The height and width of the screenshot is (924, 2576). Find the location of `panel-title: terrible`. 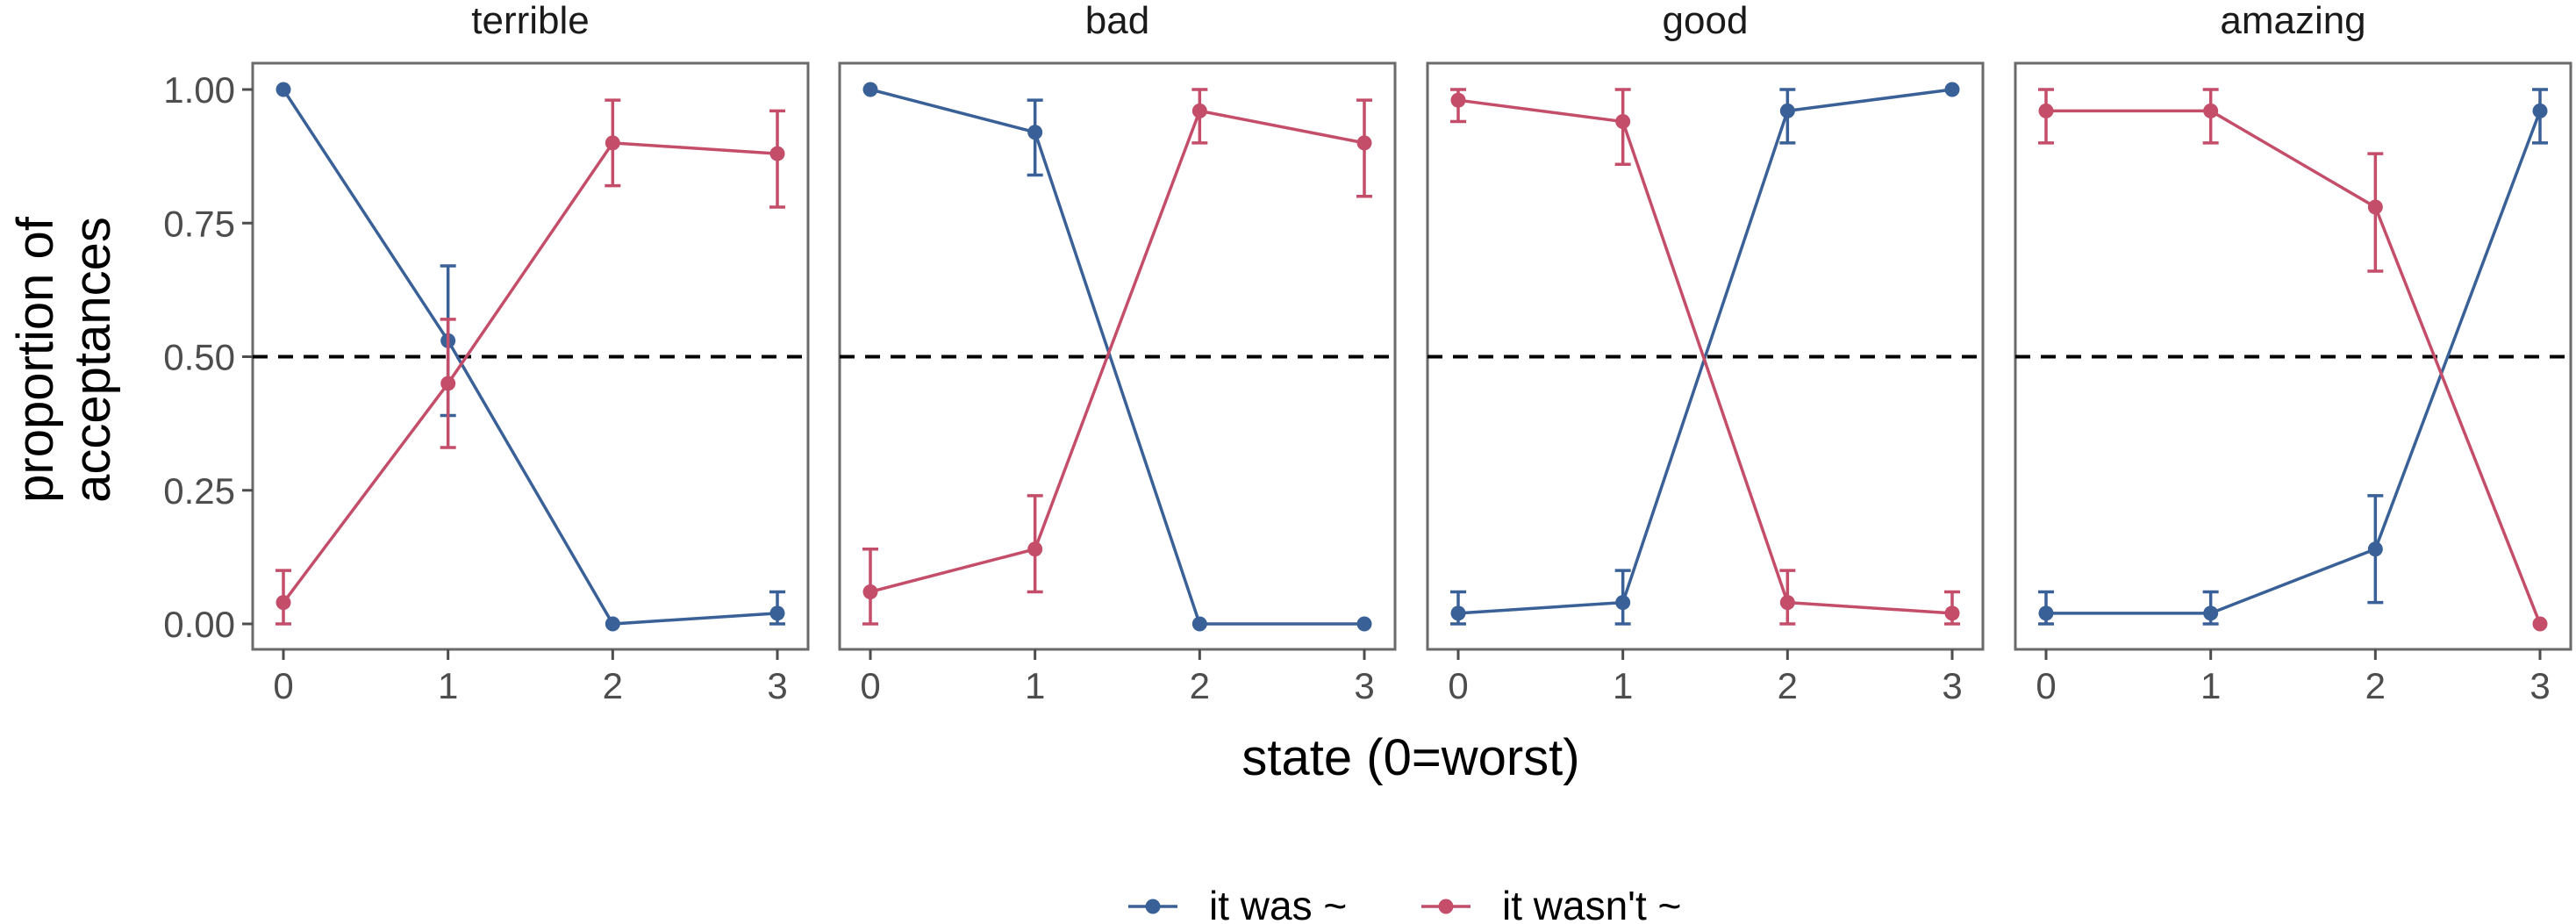

panel-title: terrible is located at coordinates (530, 21).